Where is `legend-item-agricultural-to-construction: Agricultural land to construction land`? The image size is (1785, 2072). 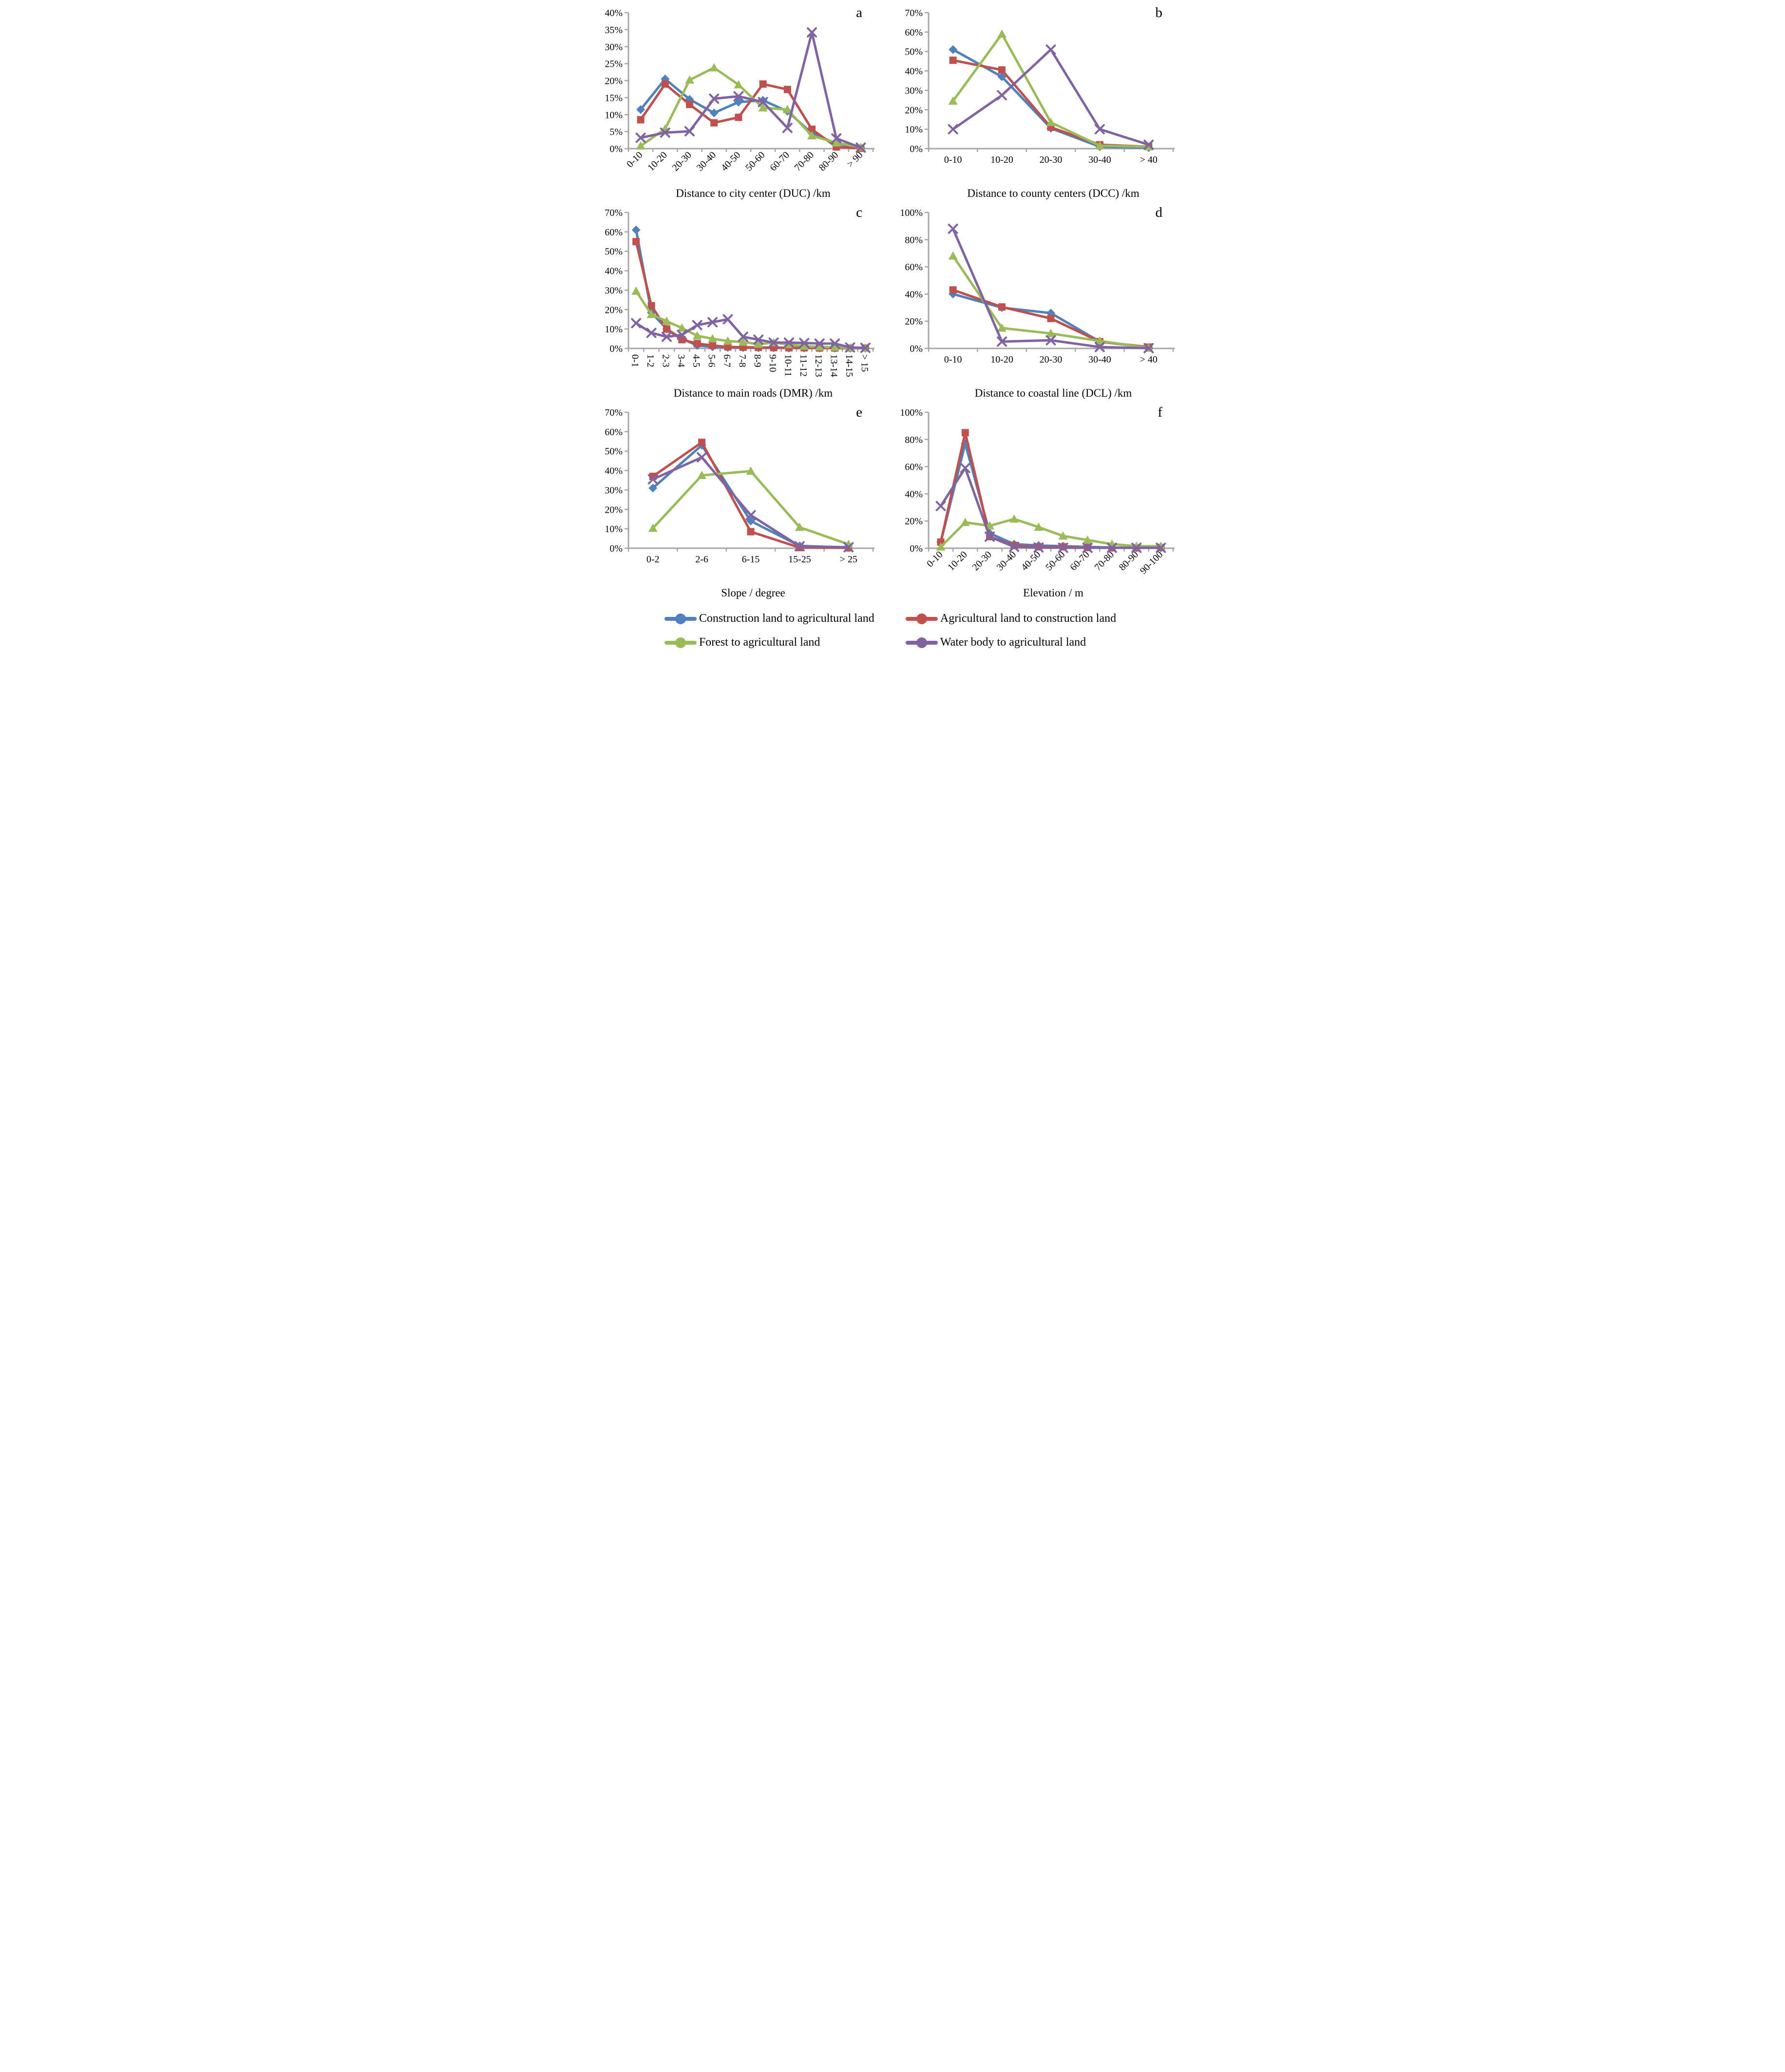 legend-item-agricultural-to-construction: Agricultural land to construction land is located at coordinates (1047, 618).